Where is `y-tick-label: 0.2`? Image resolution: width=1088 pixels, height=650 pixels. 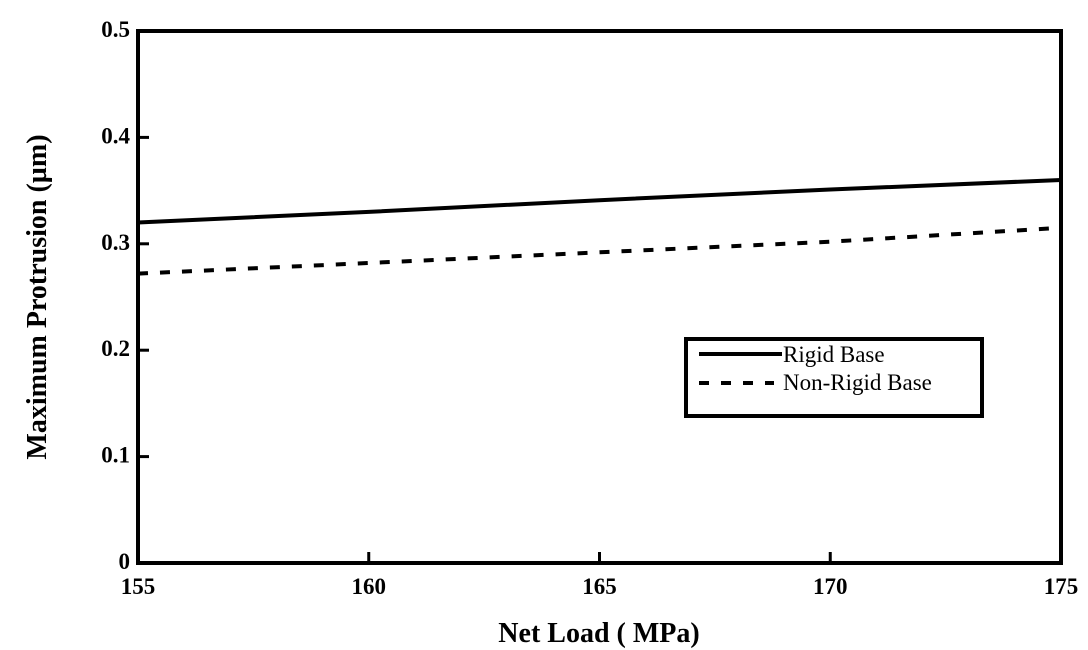
y-tick-label: 0.2 is located at coordinates (115, 348).